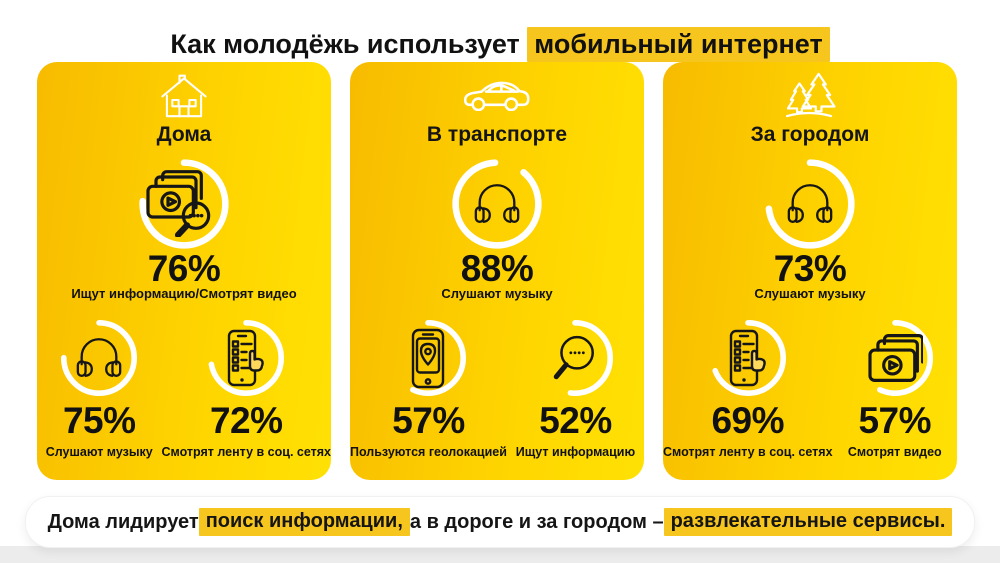 This screenshot has height=563, width=1000. What do you see at coordinates (575, 452) in the screenshot?
I see `stat-label: Ищут информацию` at bounding box center [575, 452].